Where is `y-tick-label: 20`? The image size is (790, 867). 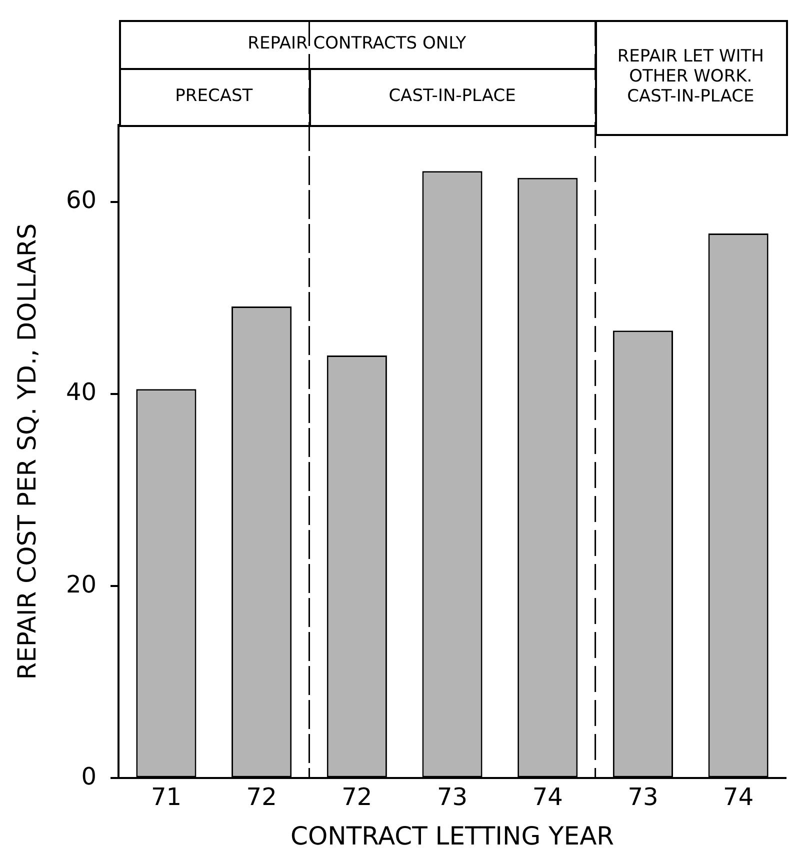
y-tick-label: 20 is located at coordinates (81, 584).